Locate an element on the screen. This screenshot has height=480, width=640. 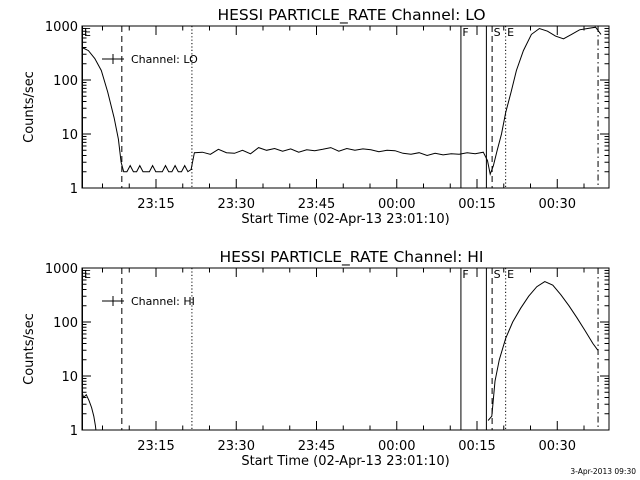
chart-title: HESSI PARTICLE_RATE Channel: LO is located at coordinates (351, 15).